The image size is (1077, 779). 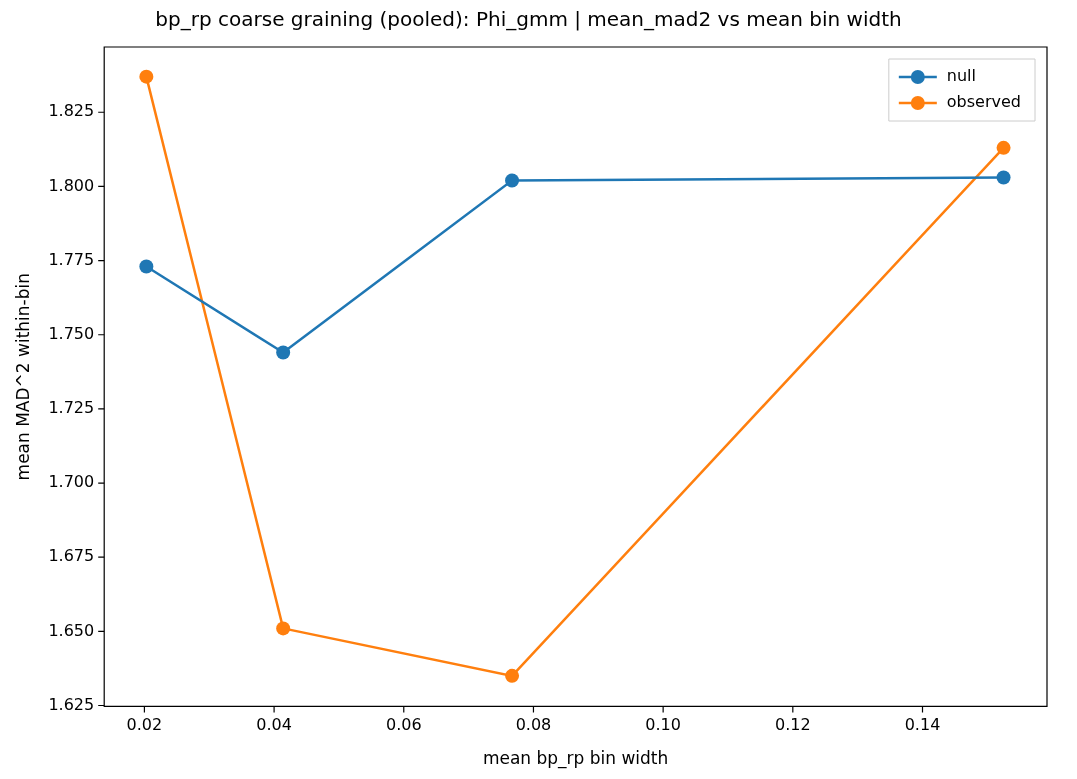 What do you see at coordinates (961, 76) in the screenshot?
I see `legend-label: null` at bounding box center [961, 76].